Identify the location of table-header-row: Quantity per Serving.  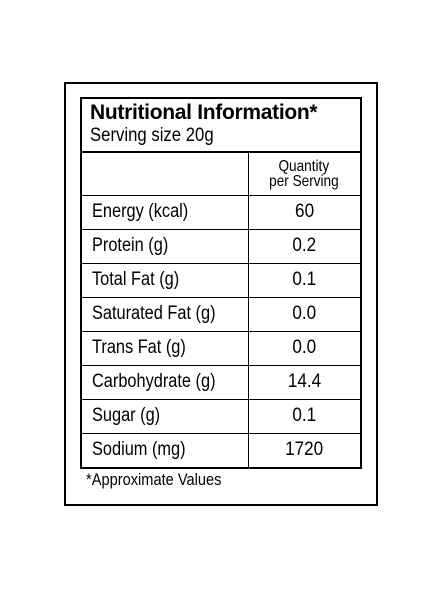
(221, 174).